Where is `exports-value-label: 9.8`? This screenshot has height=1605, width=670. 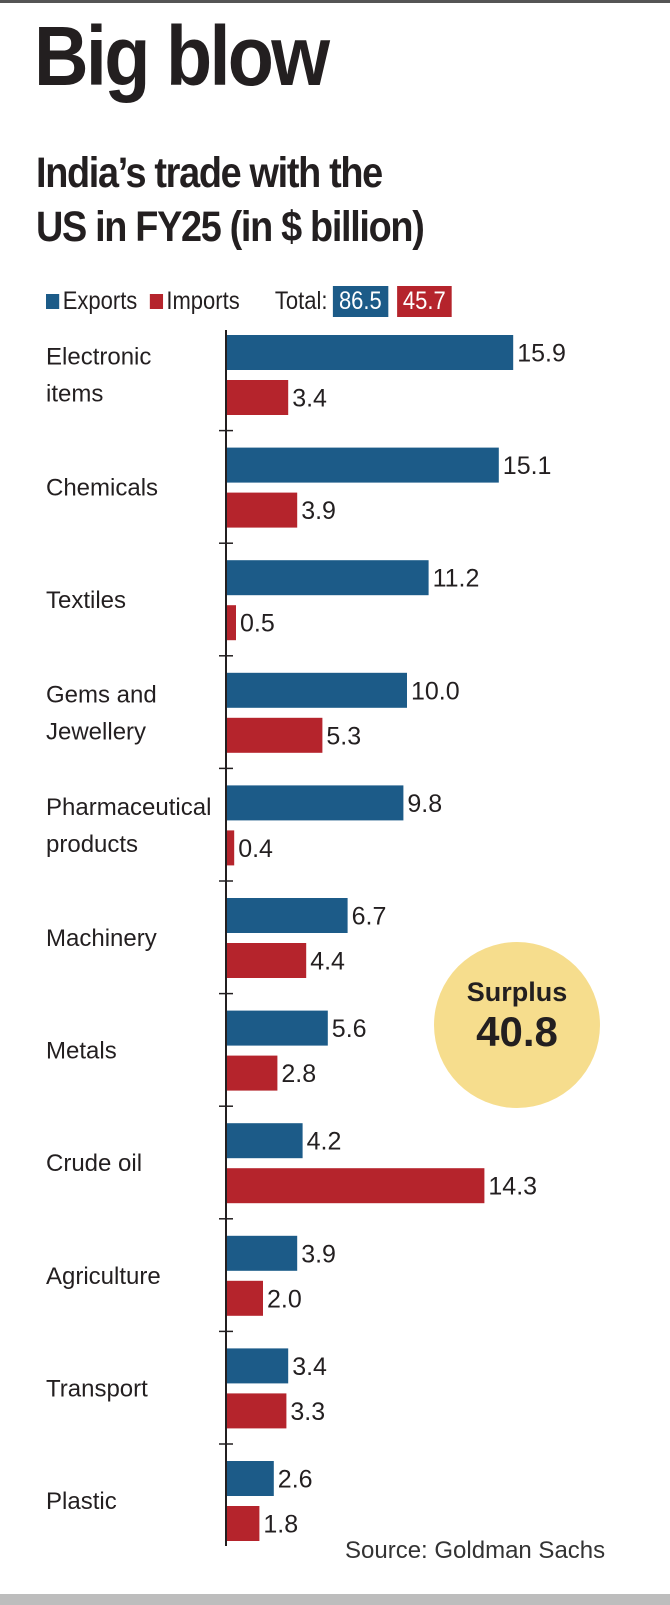
exports-value-label: 9.8 is located at coordinates (424, 804).